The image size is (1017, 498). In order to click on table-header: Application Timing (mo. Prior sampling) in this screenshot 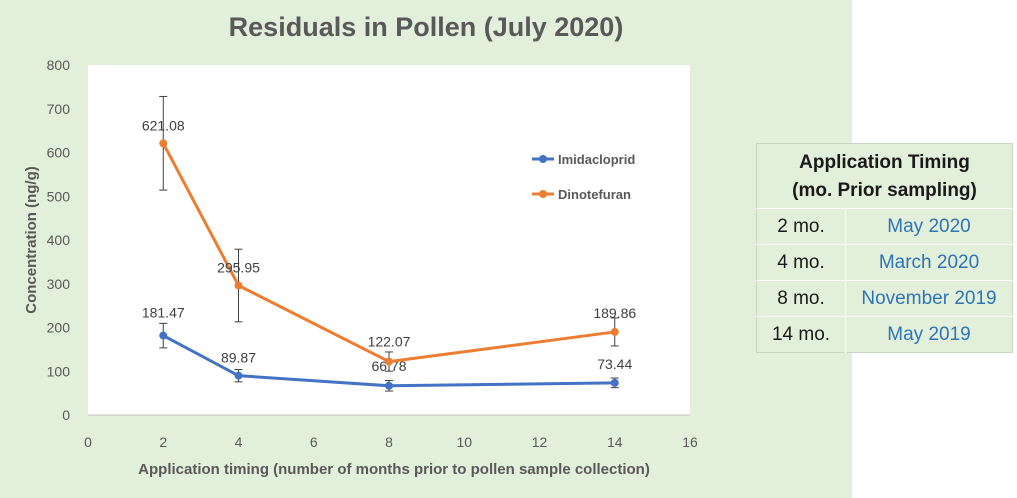, I will do `click(884, 176)`.